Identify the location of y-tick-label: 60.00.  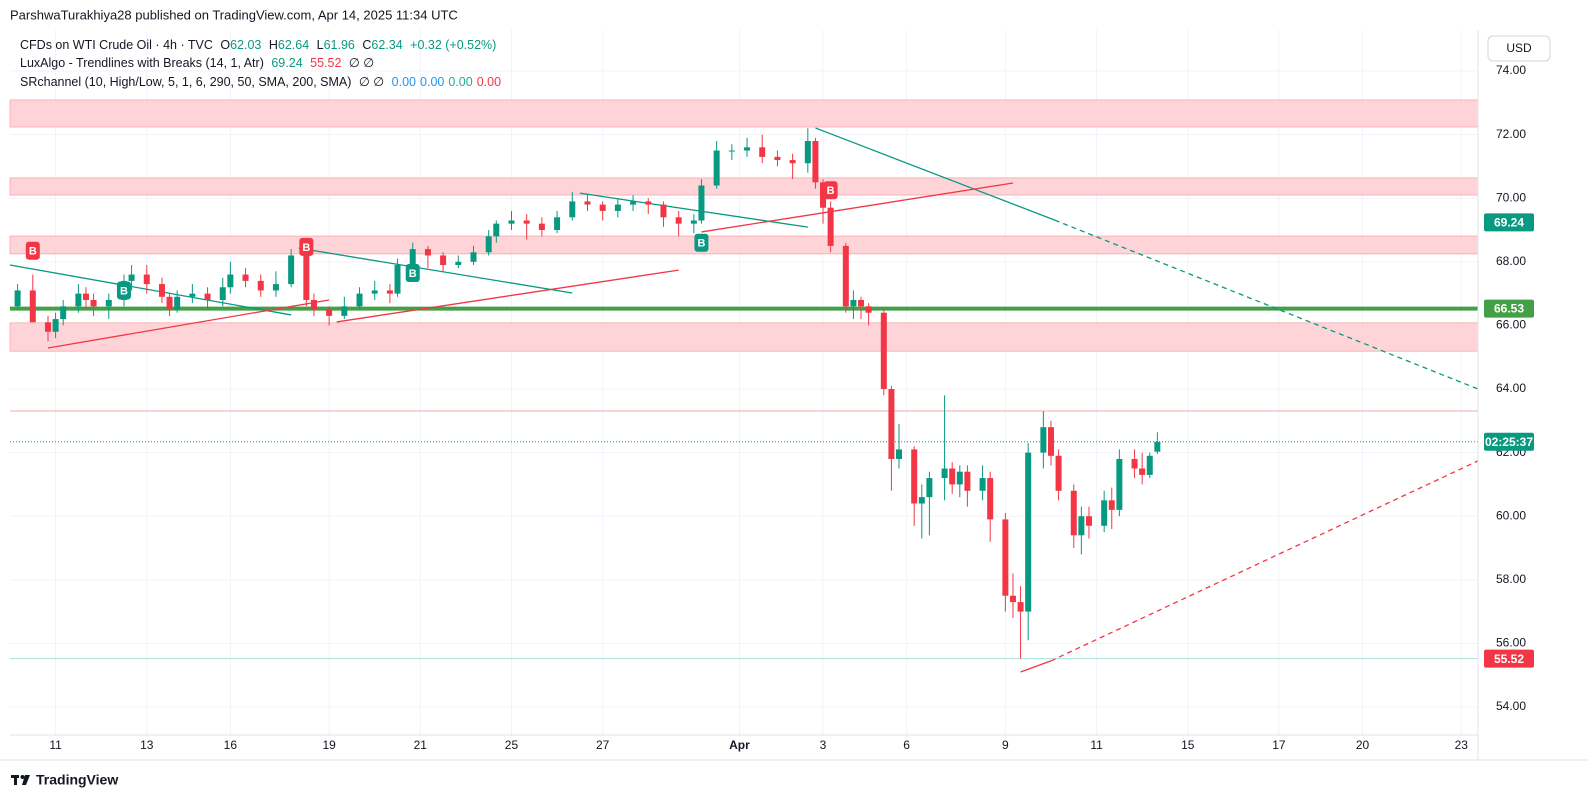
(1511, 515).